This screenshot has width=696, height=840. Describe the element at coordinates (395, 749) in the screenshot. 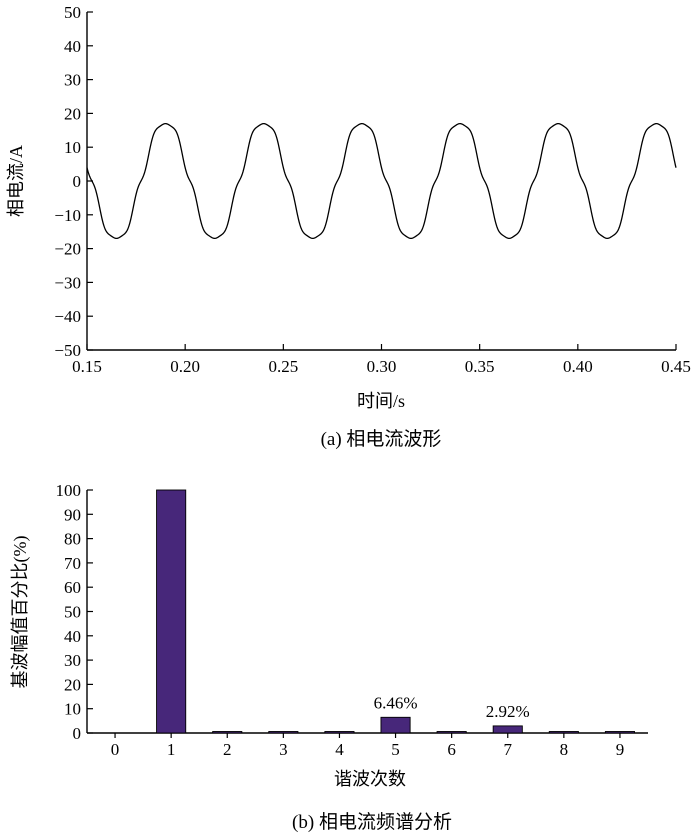

I see `x-tick-label: 5` at that location.